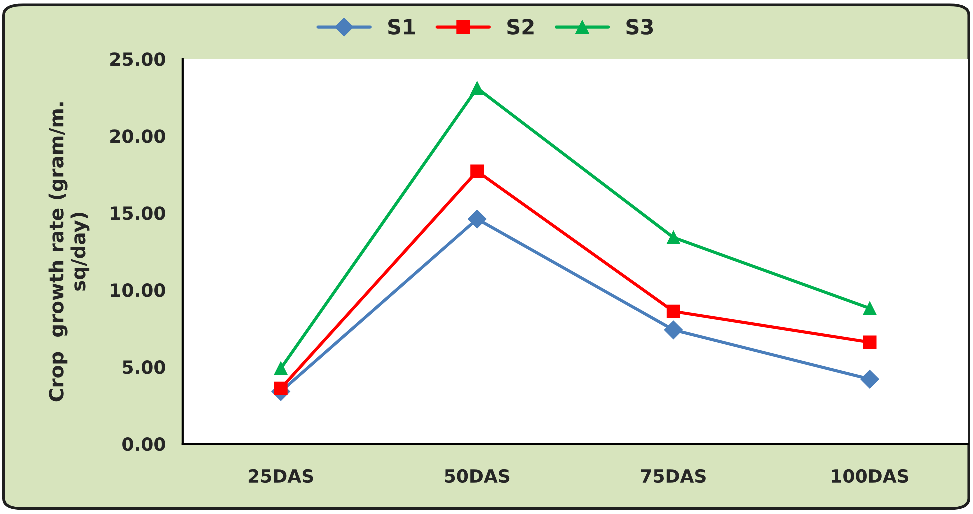 Image resolution: width=973 pixels, height=514 pixels. I want to click on y-tick-label: 10.00, so click(138, 291).